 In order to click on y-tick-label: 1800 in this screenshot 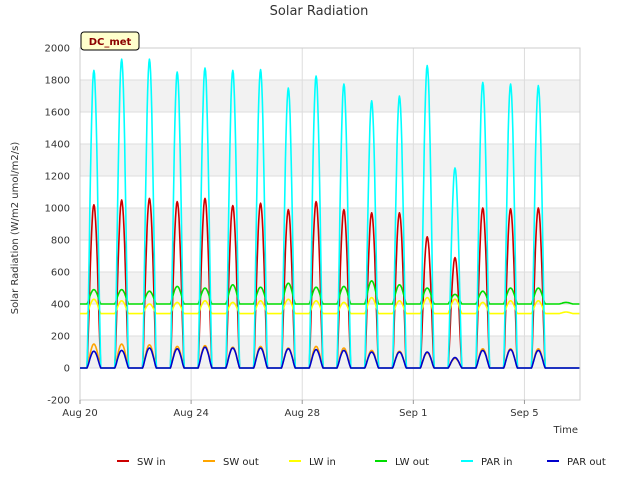, I will do `click(57, 81)`.